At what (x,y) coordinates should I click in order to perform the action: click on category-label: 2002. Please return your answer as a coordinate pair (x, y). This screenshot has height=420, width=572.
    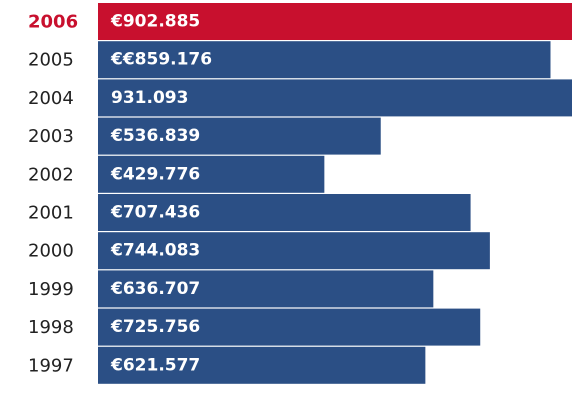
    Looking at the image, I should click on (51, 174).